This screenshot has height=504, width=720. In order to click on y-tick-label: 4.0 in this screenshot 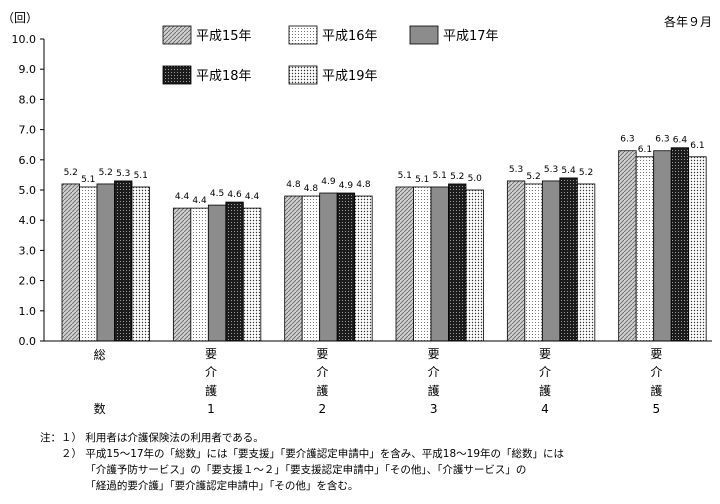, I will do `click(28, 220)`.